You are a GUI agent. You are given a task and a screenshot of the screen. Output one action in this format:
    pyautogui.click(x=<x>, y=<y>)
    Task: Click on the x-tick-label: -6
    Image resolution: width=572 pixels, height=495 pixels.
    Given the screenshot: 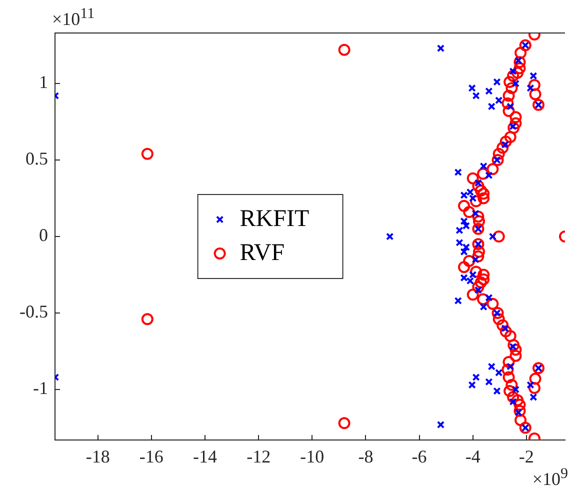 What is the action you would take?
    pyautogui.click(x=419, y=456)
    